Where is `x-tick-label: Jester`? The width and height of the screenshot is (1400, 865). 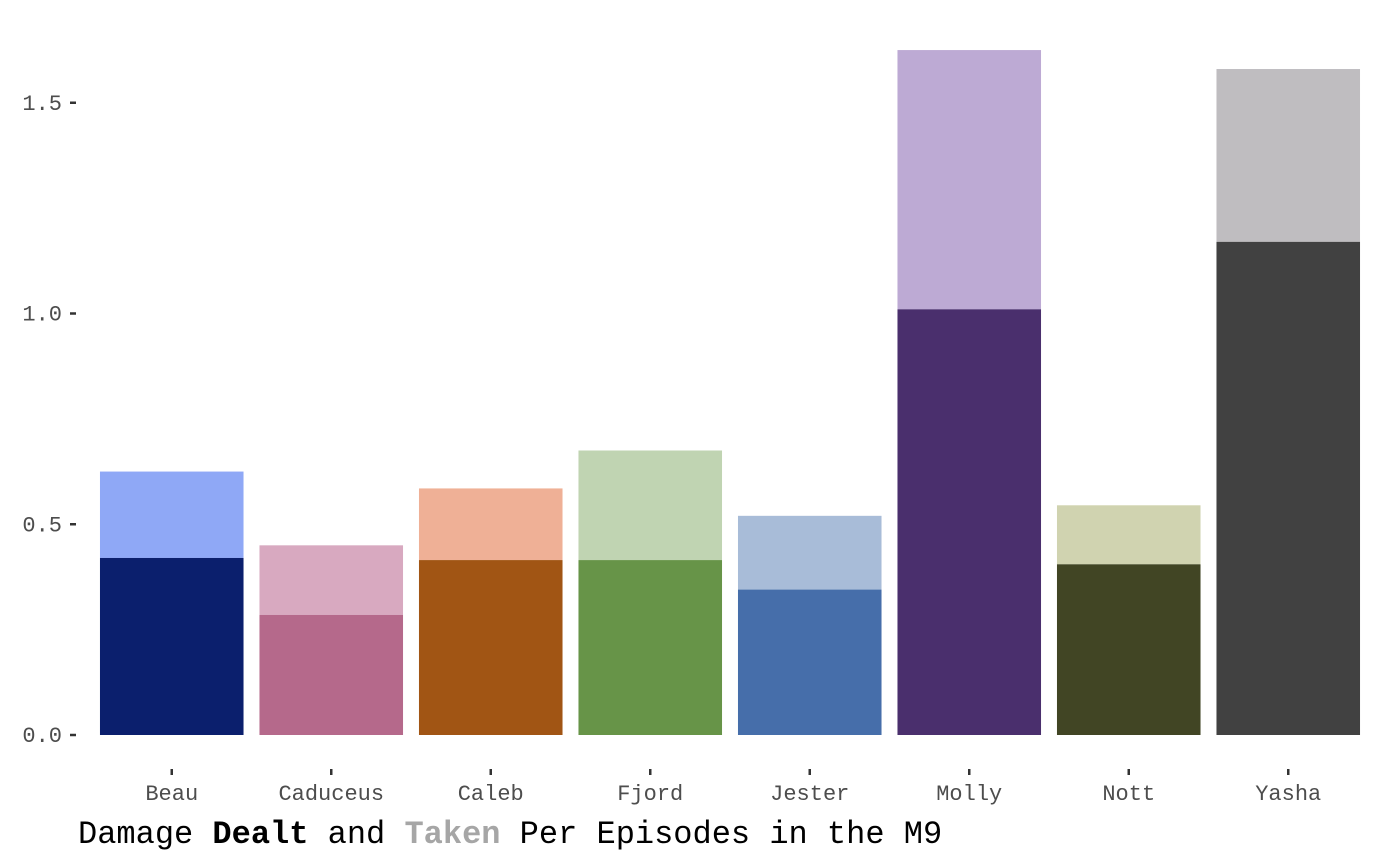
x-tick-label: Jester is located at coordinates (809, 794).